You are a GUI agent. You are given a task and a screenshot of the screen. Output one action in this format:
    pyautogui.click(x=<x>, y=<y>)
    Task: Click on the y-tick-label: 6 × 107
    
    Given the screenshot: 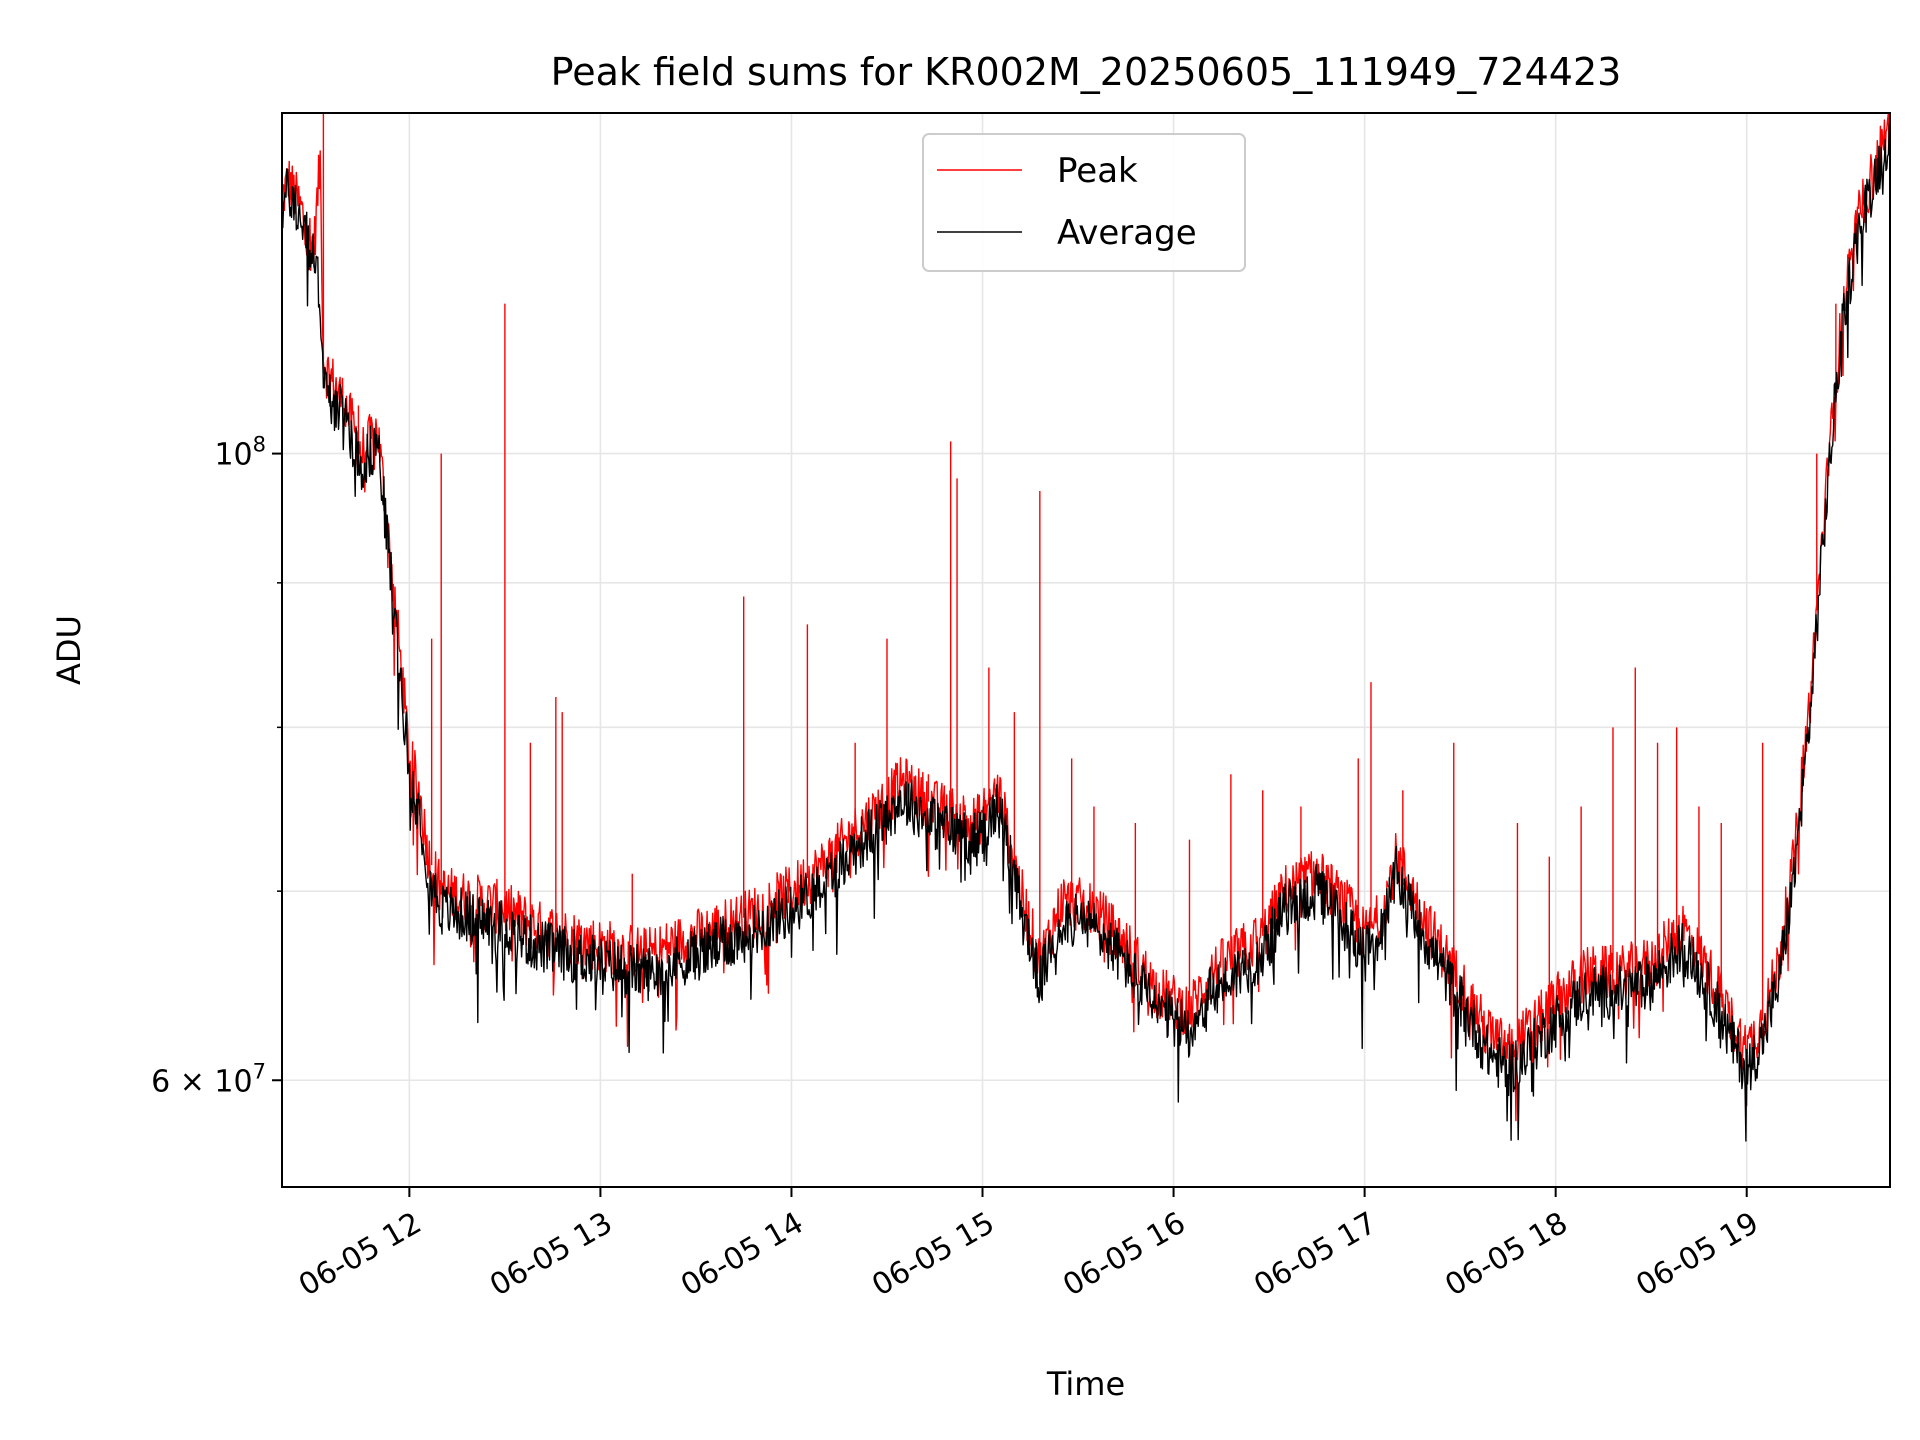 What is the action you would take?
    pyautogui.click(x=208, y=1079)
    